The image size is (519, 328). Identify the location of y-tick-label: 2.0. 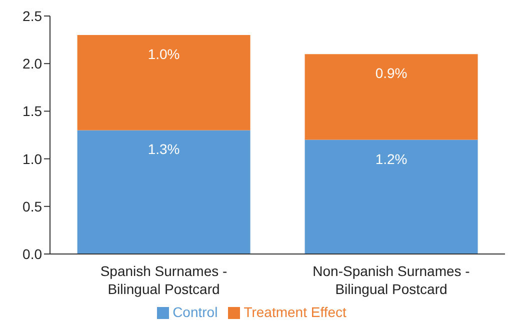
(32, 64).